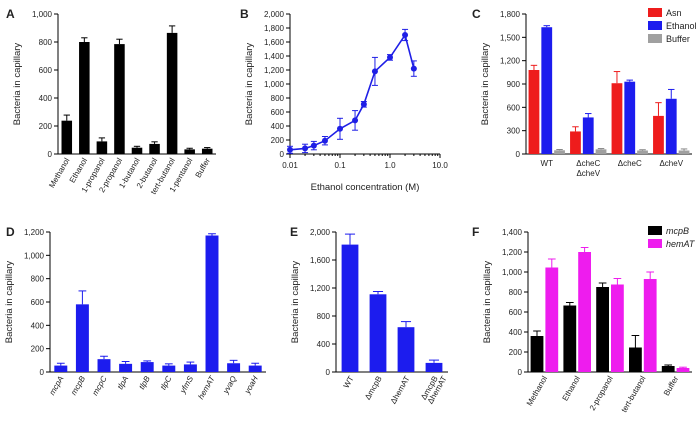 This screenshot has height=429, width=700. What do you see at coordinates (320, 232) in the screenshot?
I see `y-tick-label: 2,000` at bounding box center [320, 232].